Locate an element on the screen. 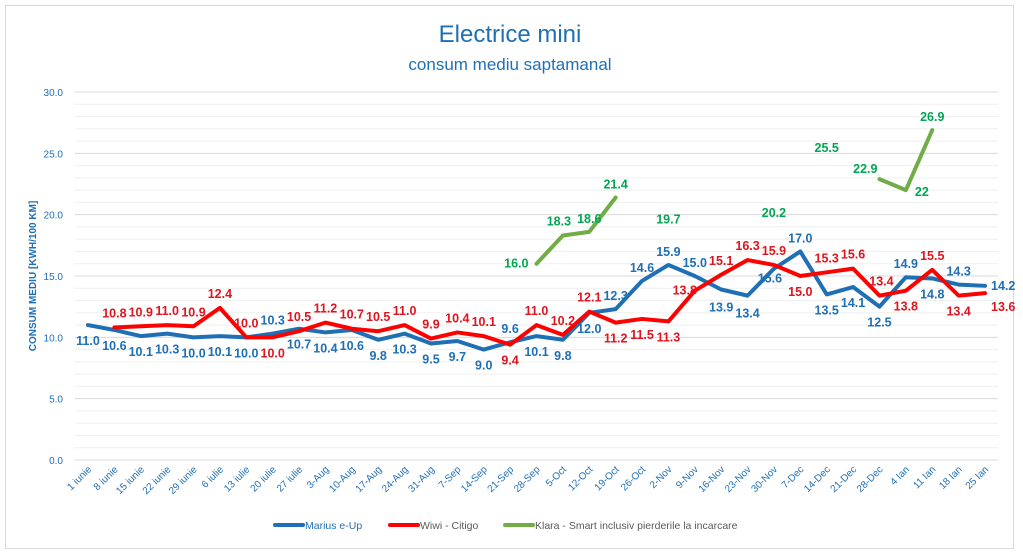 The image size is (1023, 555). data-label: 26.9 is located at coordinates (932, 117).